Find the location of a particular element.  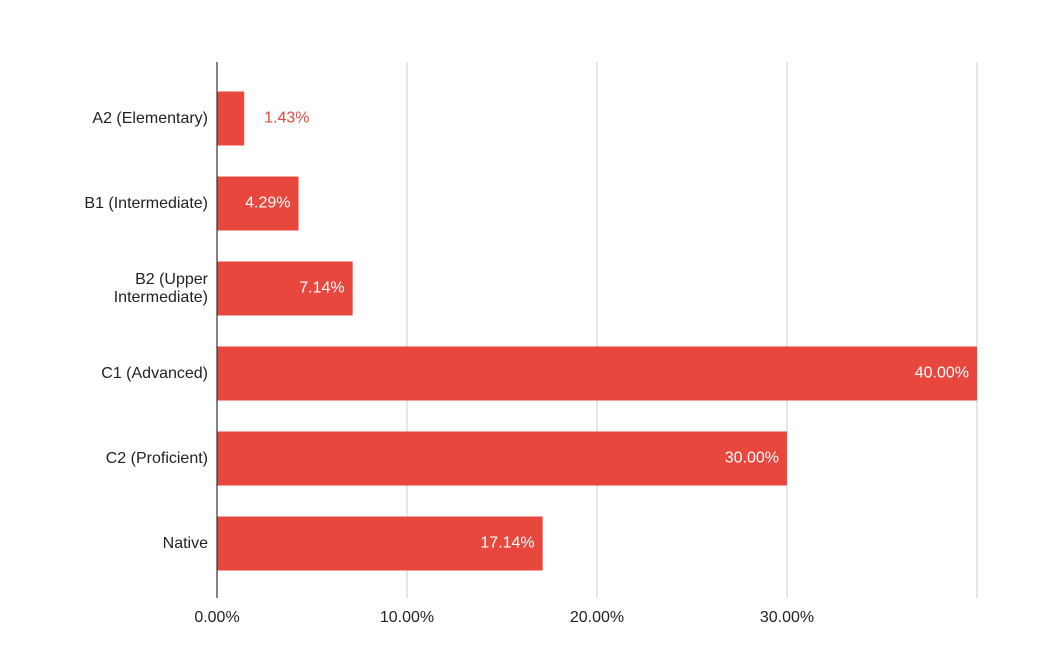

data-label: 40.00% is located at coordinates (942, 373).